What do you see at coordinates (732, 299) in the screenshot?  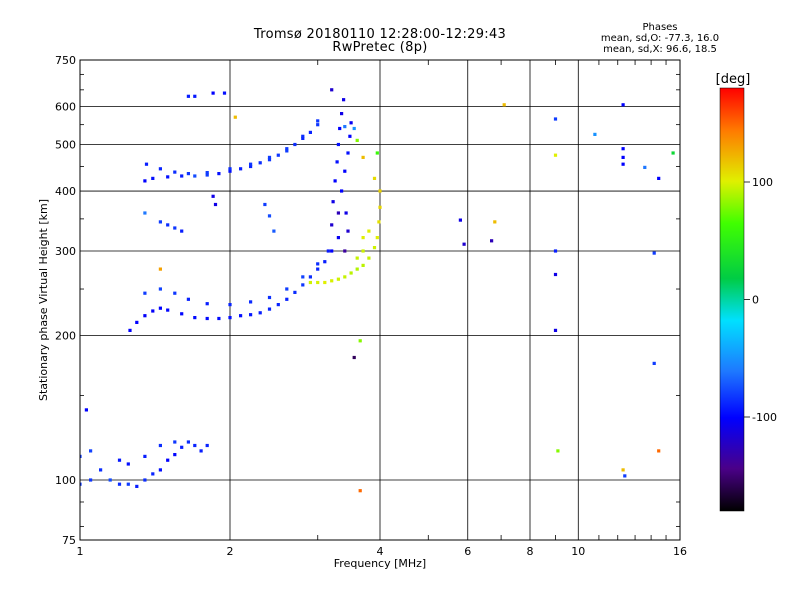 I see `colorbar` at bounding box center [732, 299].